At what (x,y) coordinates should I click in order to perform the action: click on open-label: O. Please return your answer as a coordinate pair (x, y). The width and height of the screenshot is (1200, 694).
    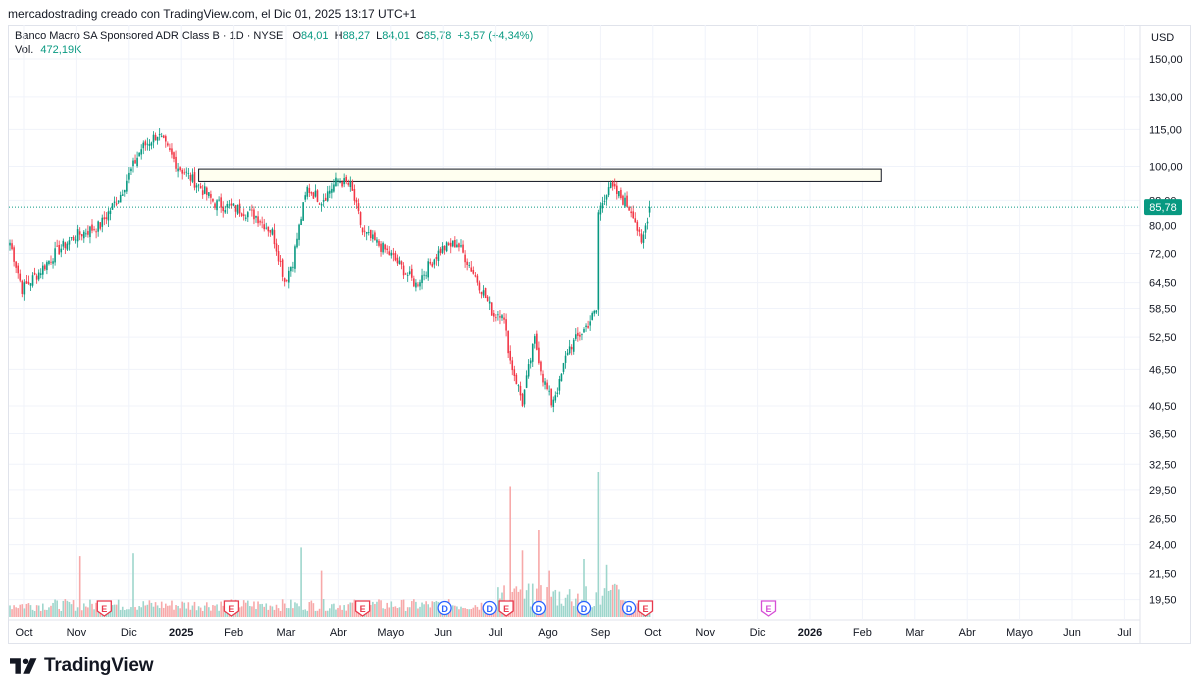
    Looking at the image, I should click on (297, 36).